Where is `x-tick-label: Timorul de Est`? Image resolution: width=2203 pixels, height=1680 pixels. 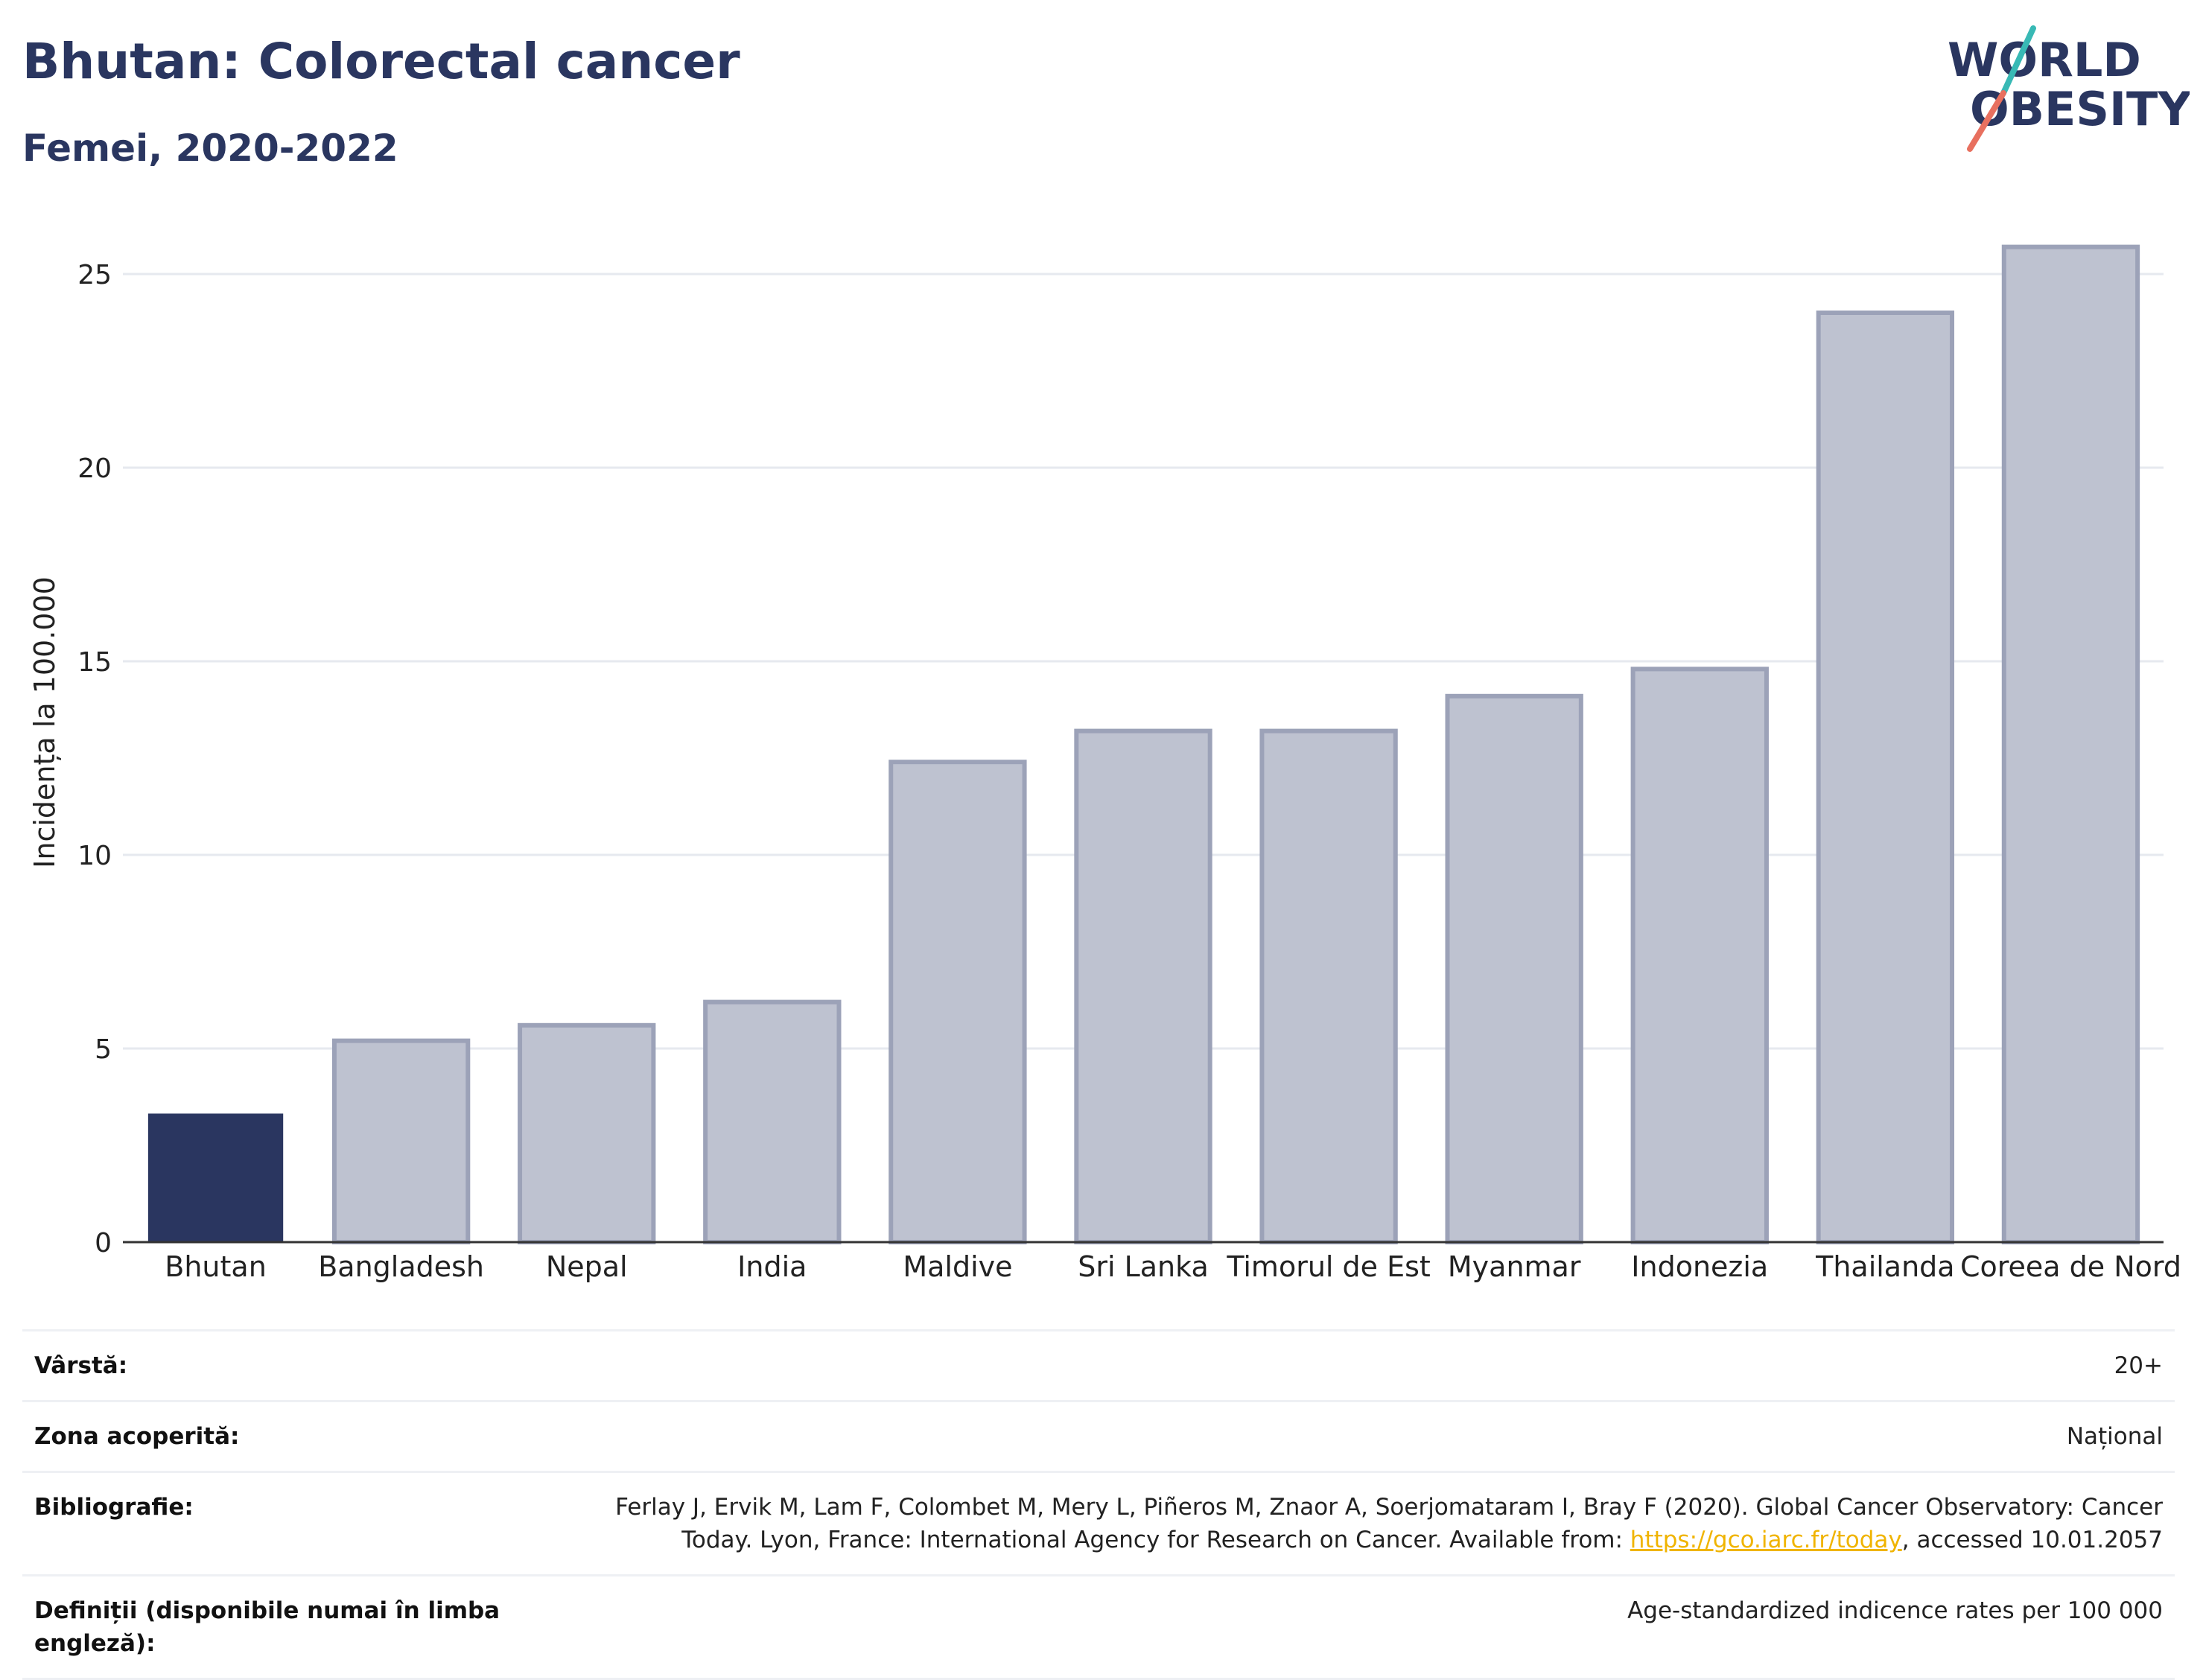 x-tick-label: Timorul de Est is located at coordinates (1328, 1266).